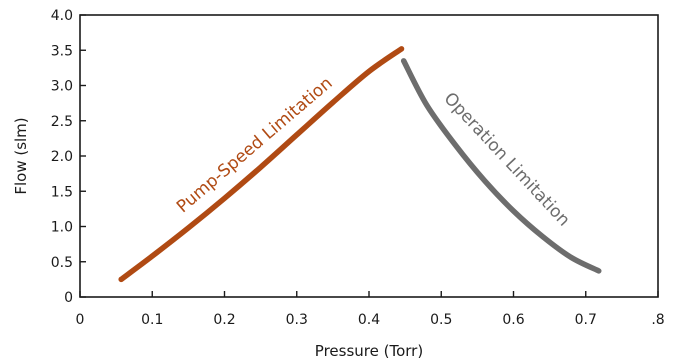 The width and height of the screenshot is (686, 362). Describe the element at coordinates (297, 320) in the screenshot. I see `x-tick-label: 0.3` at that location.